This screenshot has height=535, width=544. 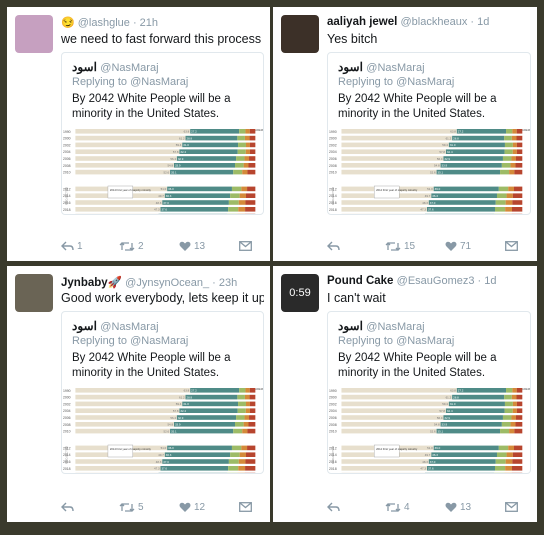 What do you see at coordinates (67, 432) in the screenshot?
I see `tick-label: 2010` at bounding box center [67, 432].